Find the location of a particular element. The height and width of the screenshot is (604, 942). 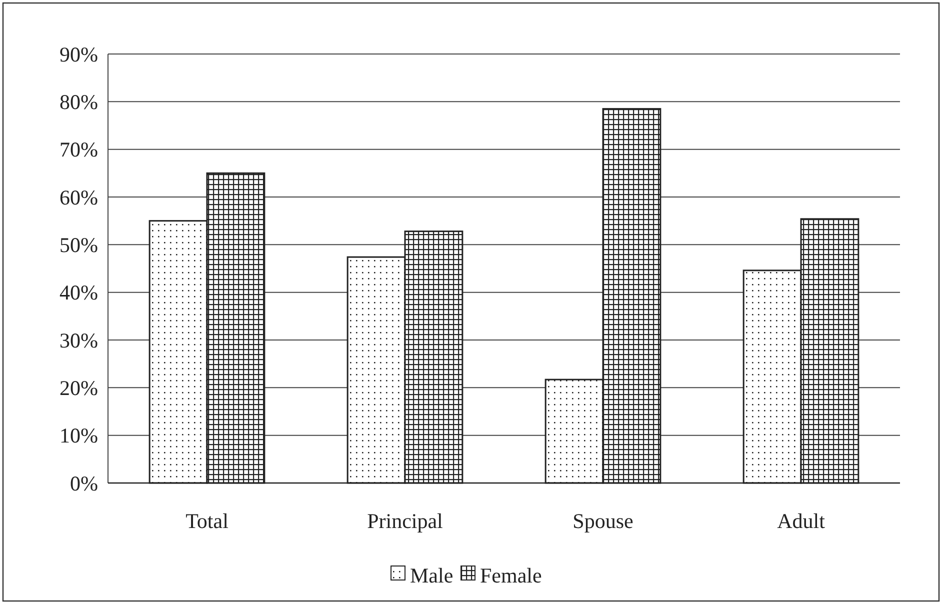

y-tick-label: 0% is located at coordinates (84, 483).